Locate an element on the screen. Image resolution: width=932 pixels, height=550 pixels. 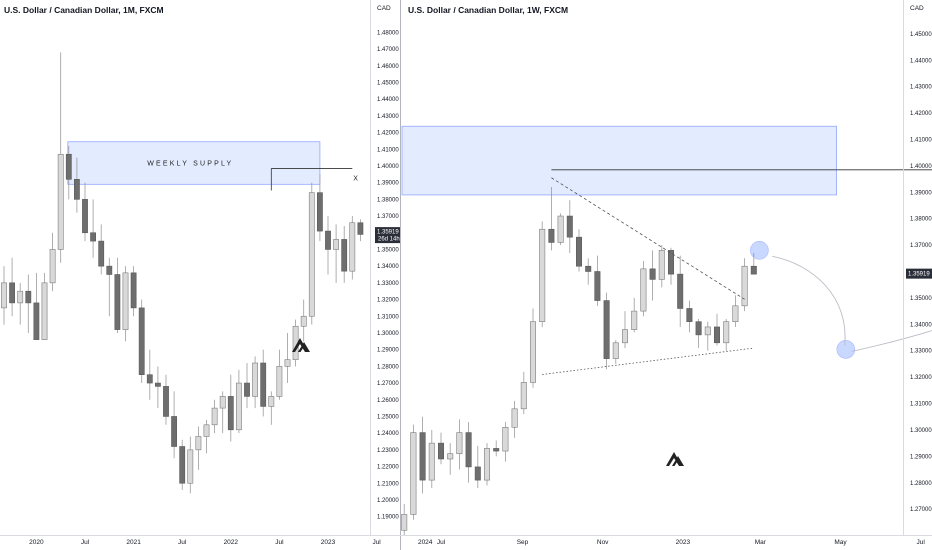
monthly-currency-label: CAD is located at coordinates (384, 8).